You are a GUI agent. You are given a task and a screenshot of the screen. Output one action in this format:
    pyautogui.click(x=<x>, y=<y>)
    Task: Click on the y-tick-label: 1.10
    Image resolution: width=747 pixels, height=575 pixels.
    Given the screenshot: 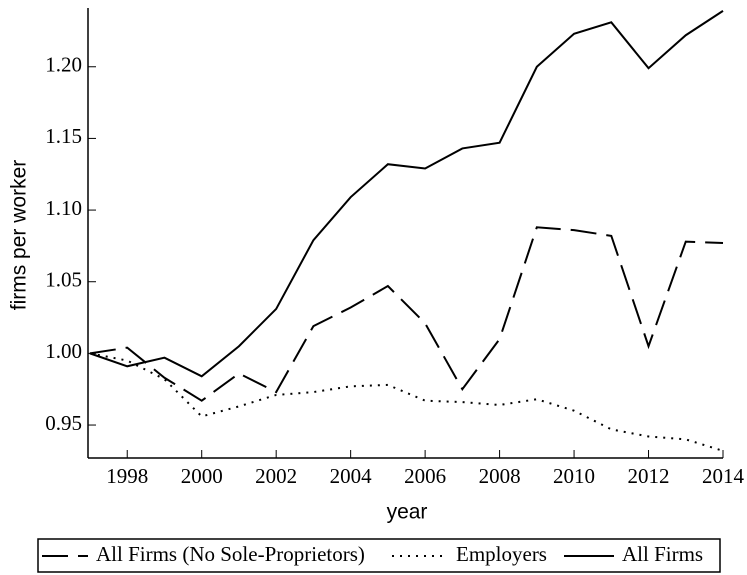 What is the action you would take?
    pyautogui.click(x=63, y=208)
    